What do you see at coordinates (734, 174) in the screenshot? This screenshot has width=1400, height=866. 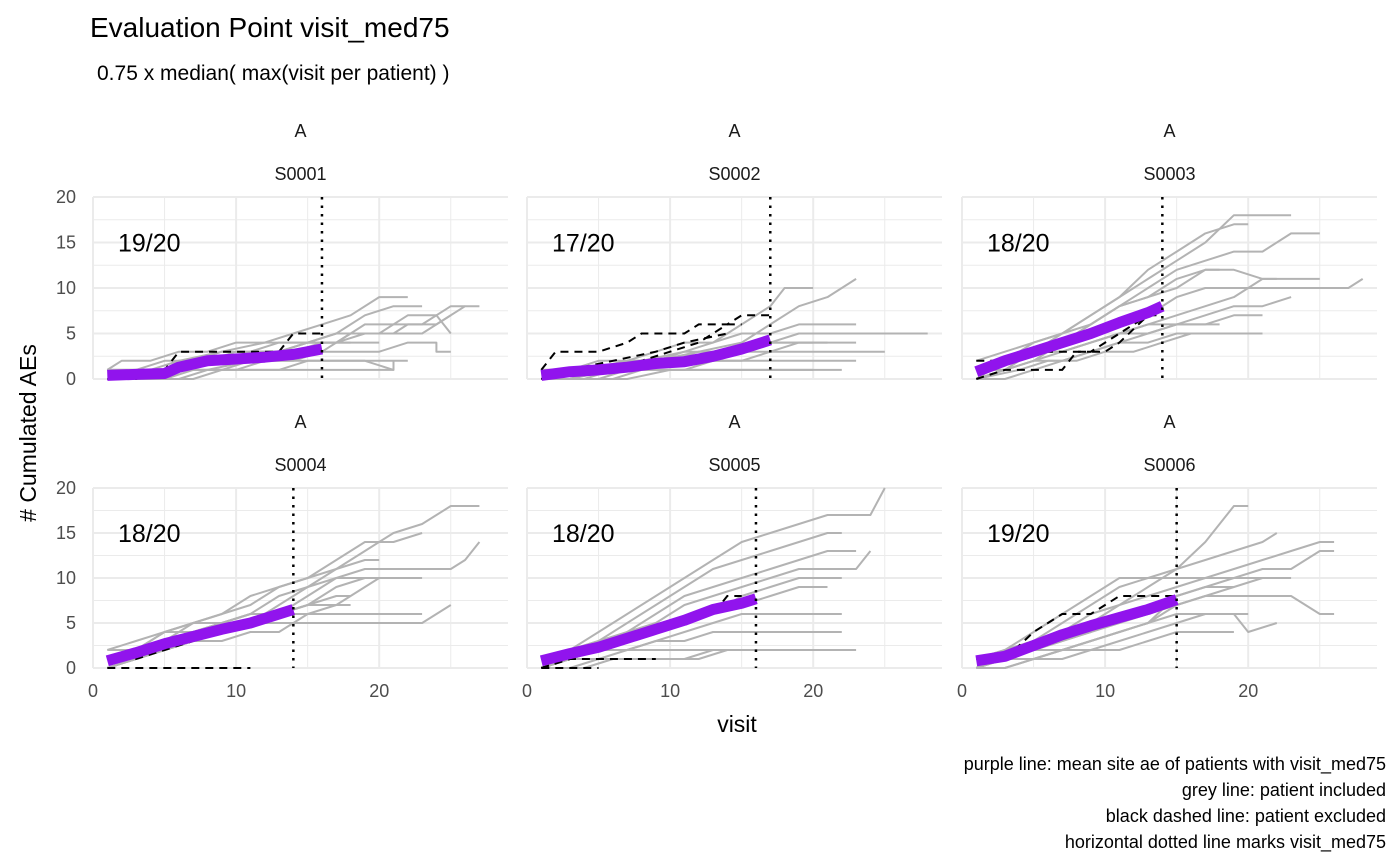 I see `strip-label-site: S0002` at bounding box center [734, 174].